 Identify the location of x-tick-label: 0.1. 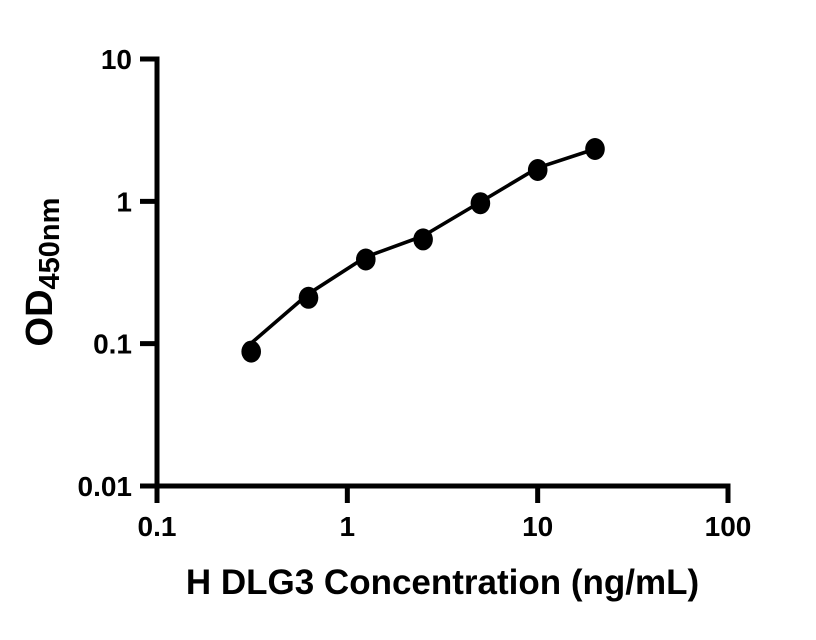
(157, 526).